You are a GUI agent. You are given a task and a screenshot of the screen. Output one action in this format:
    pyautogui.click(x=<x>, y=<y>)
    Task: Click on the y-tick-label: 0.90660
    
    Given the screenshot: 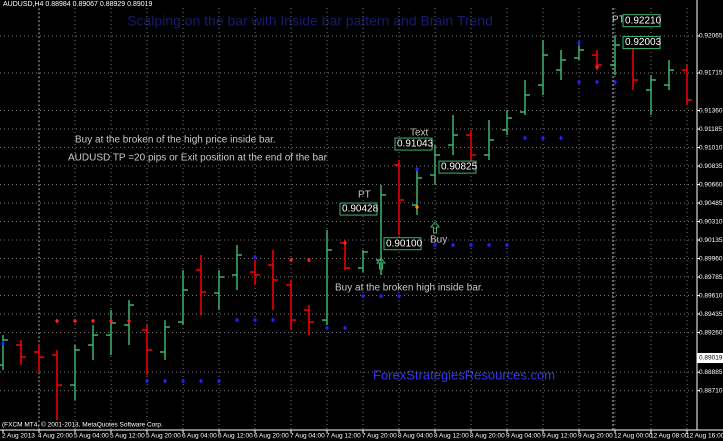 What is the action you would take?
    pyautogui.click(x=711, y=184)
    